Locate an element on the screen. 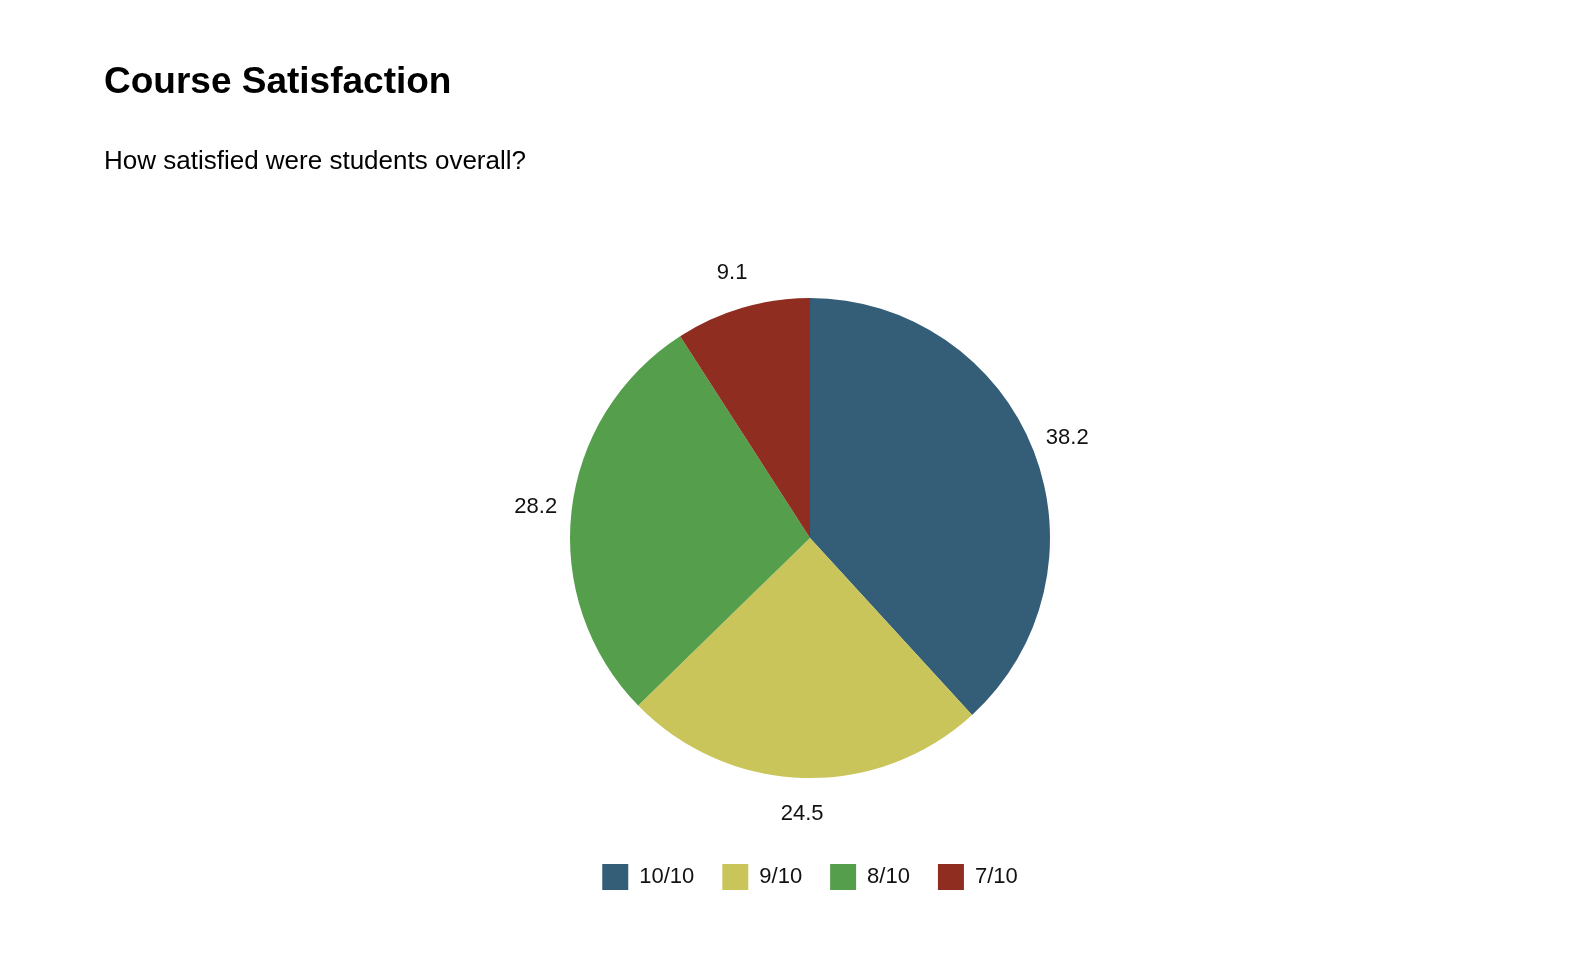  legend-label: 7/10 is located at coordinates (996, 876).